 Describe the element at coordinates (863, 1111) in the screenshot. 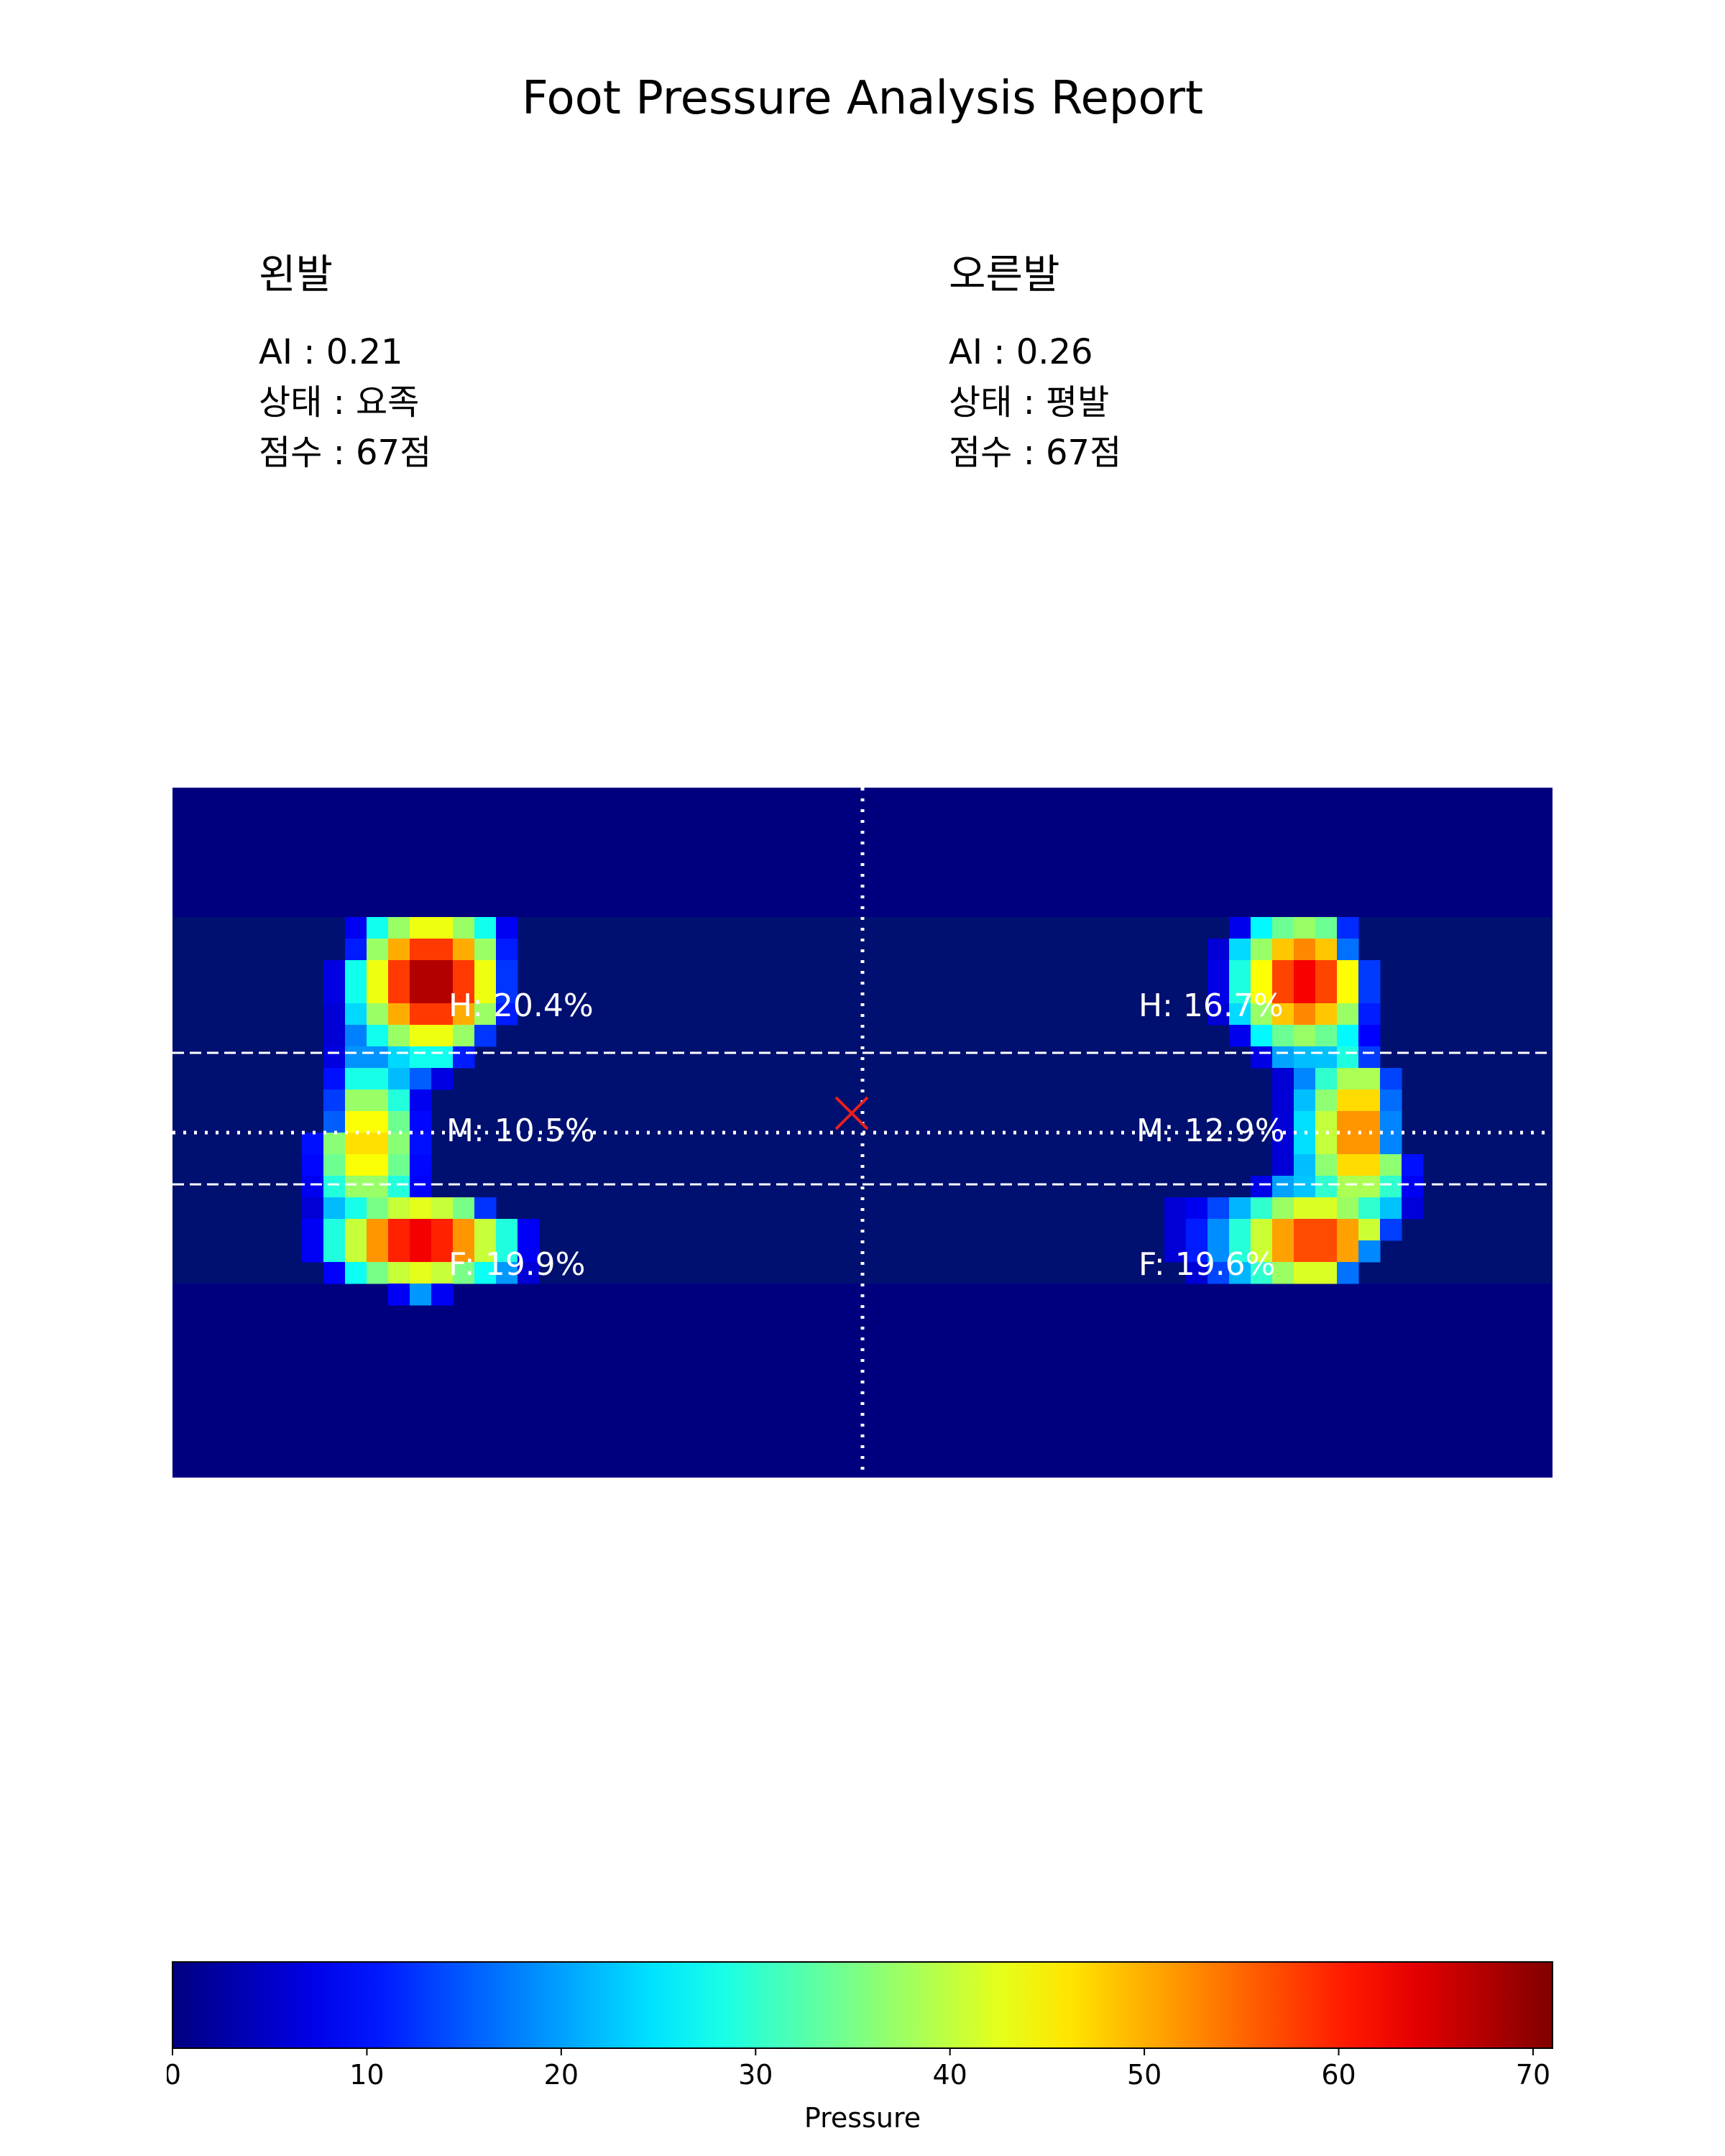

I see `heatmap-cells` at that location.